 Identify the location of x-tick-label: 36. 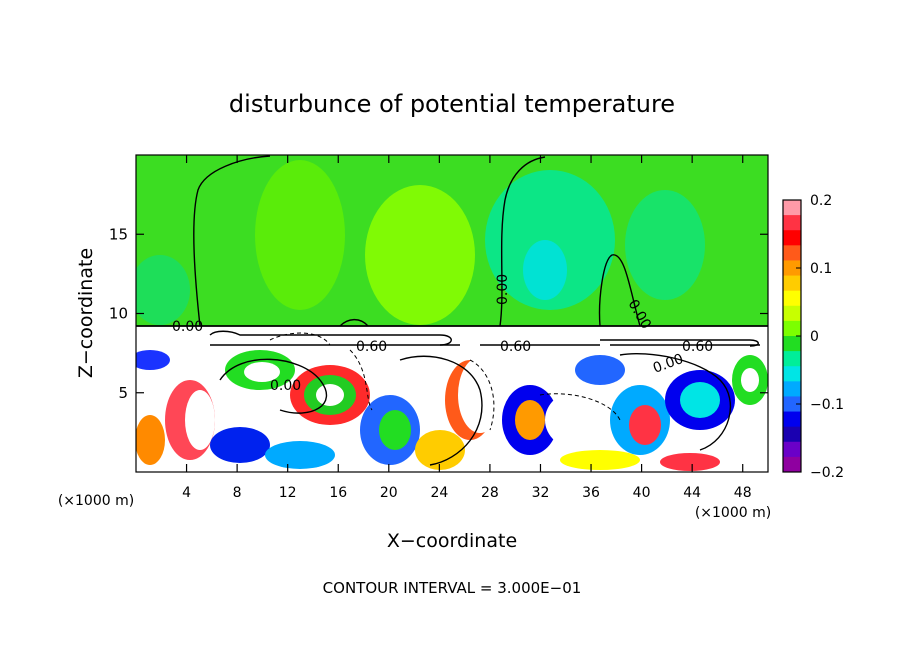
(591, 493).